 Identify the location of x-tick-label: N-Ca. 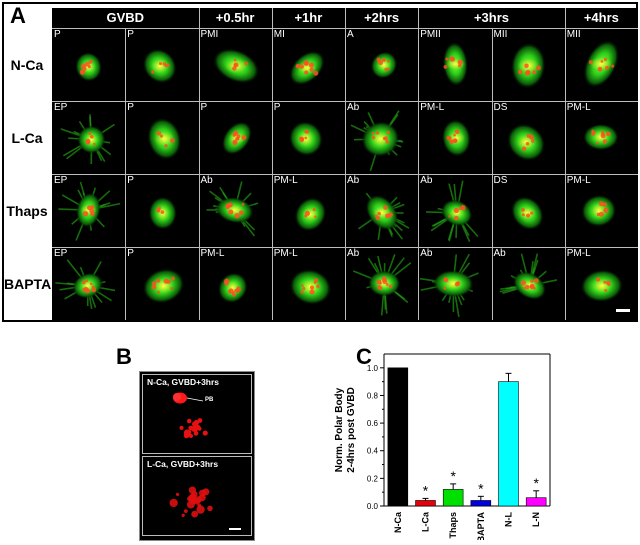
(398, 522).